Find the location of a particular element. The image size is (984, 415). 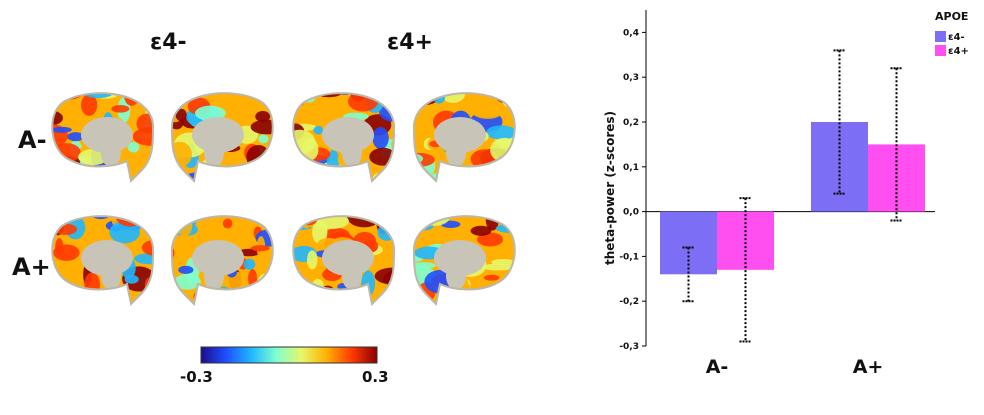

y-tick-label: -0,1 is located at coordinates (629, 257).